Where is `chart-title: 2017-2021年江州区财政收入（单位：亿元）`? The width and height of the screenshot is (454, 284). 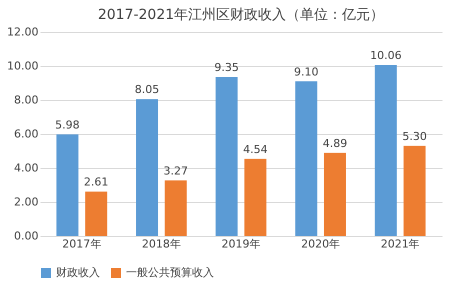
chart-title: 2017-2021年江州区财政收入（单位：亿元） is located at coordinates (241, 15).